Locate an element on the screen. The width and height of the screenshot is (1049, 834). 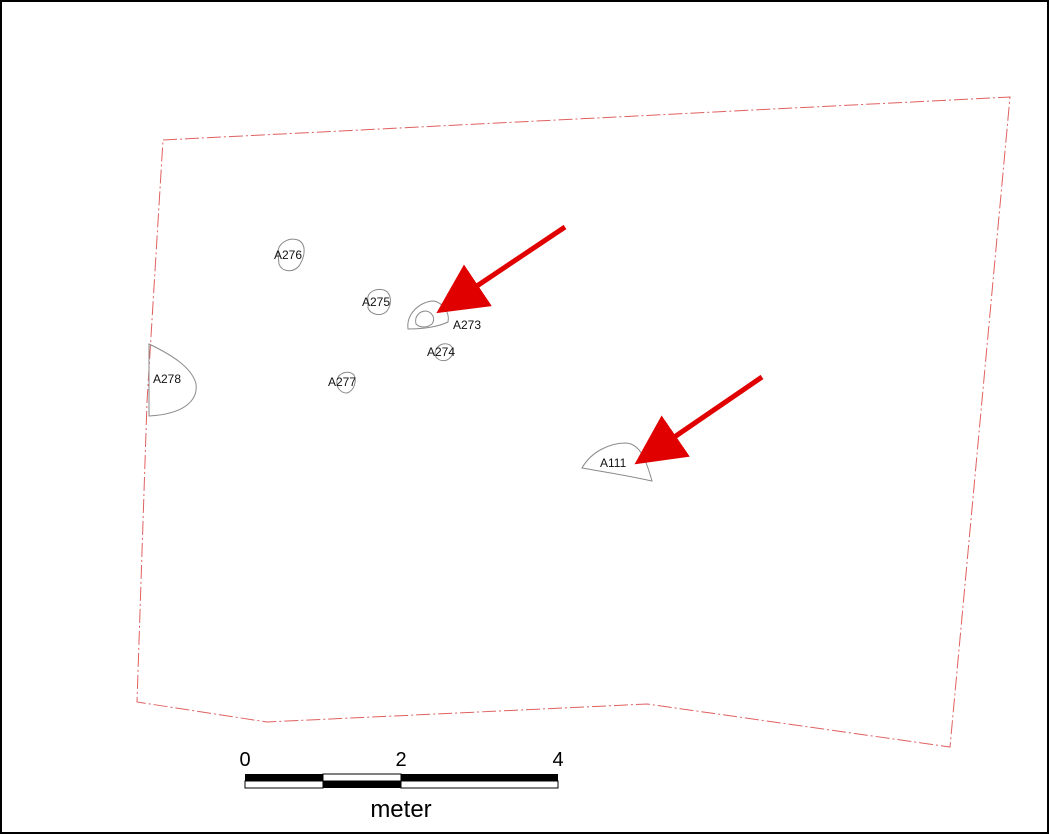
feature-a273-label: A273 is located at coordinates (467, 325).